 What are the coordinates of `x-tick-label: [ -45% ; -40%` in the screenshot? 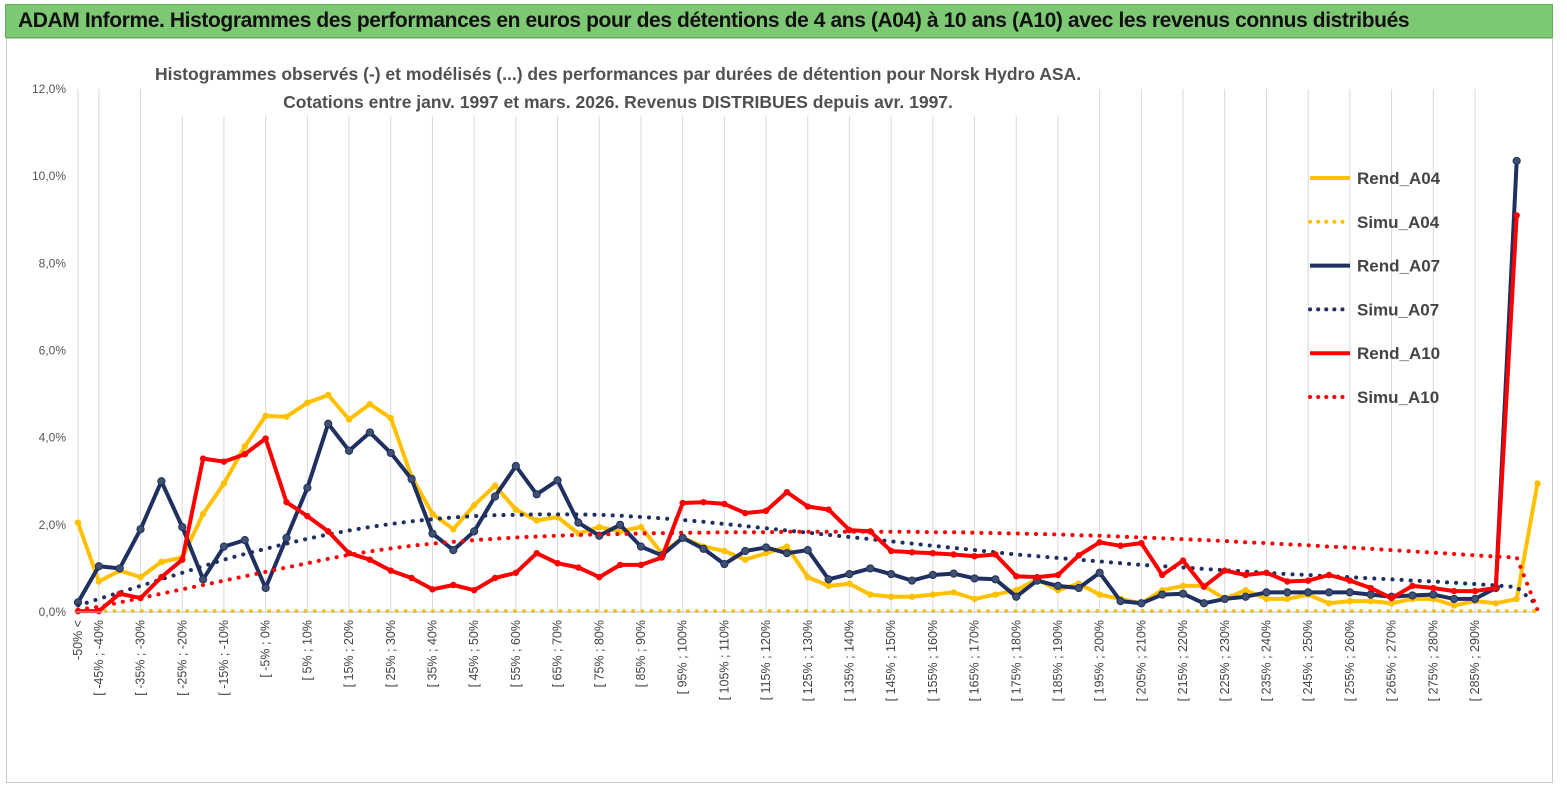 It's located at (99, 658).